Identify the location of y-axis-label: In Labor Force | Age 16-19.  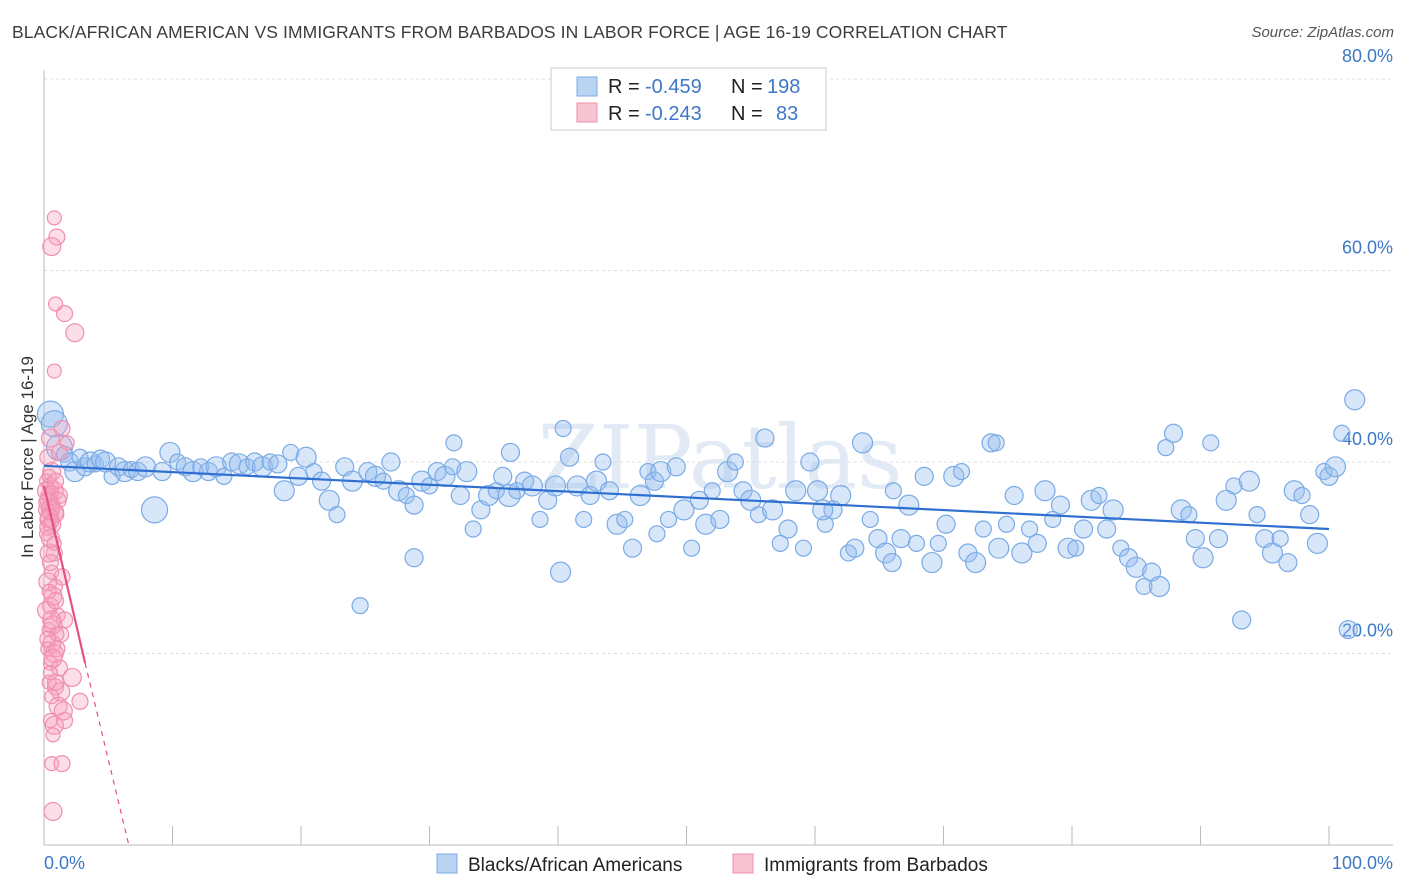
(27, 457).